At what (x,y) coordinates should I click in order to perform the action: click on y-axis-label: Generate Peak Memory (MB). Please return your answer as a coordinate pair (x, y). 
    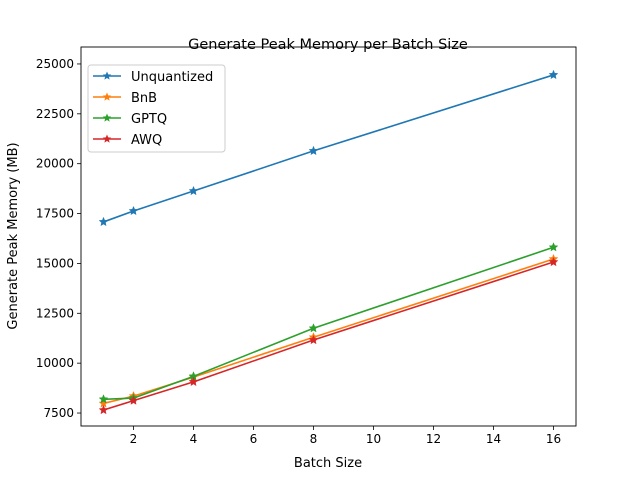
    Looking at the image, I should click on (13, 235).